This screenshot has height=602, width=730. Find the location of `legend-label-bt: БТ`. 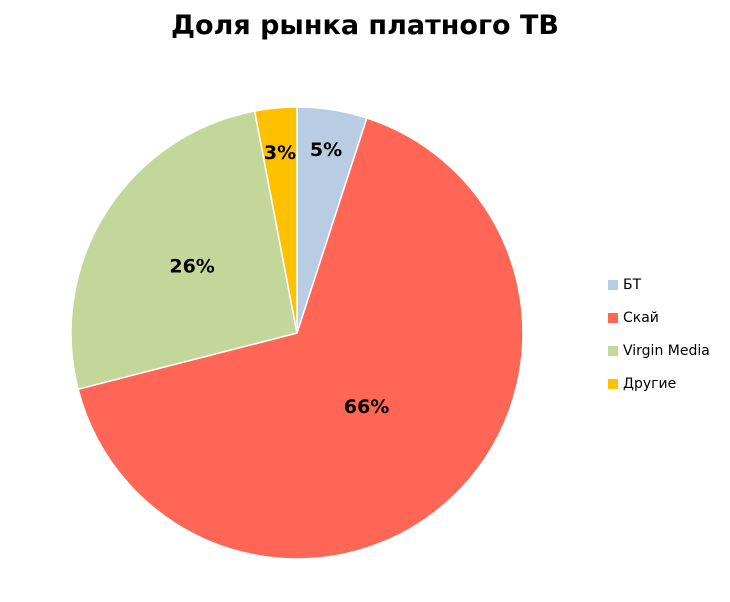

legend-label-bt: БТ is located at coordinates (632, 285).